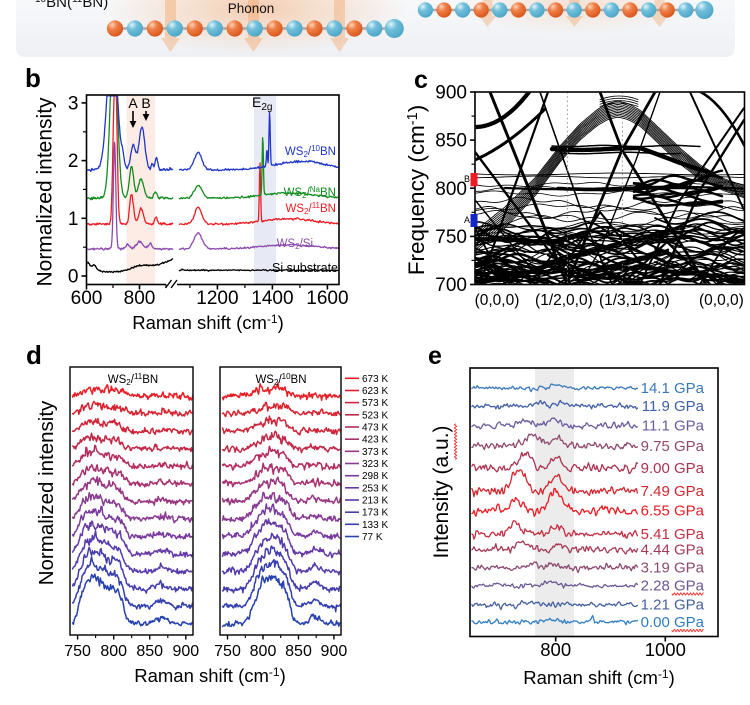 This screenshot has height=705, width=750. Describe the element at coordinates (673, 550) in the screenshot. I see `svg-text: 4.44 GPa` at that location.